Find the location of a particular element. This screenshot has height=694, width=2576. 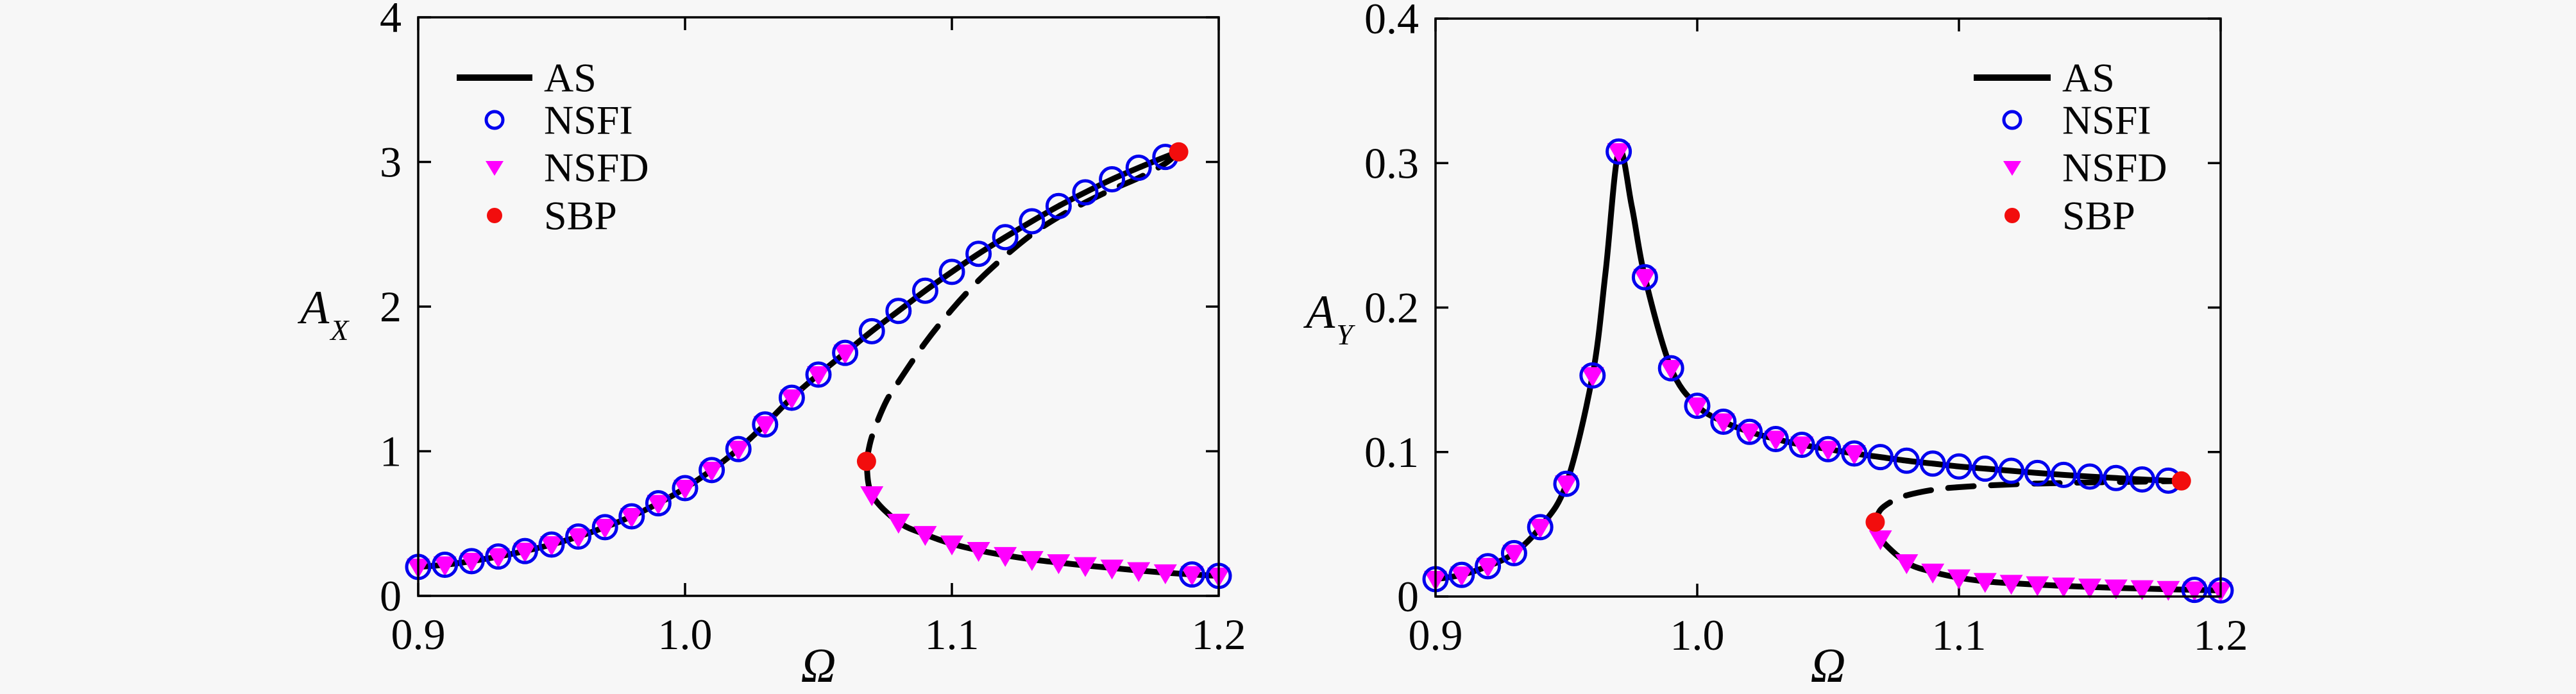

y-tick-label: 0.2 is located at coordinates (1391, 308).